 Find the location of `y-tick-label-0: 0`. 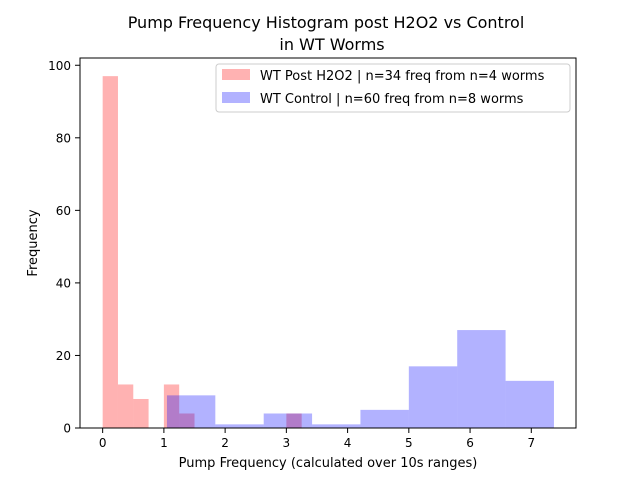

y-tick-label-0: 0 is located at coordinates (67, 429).